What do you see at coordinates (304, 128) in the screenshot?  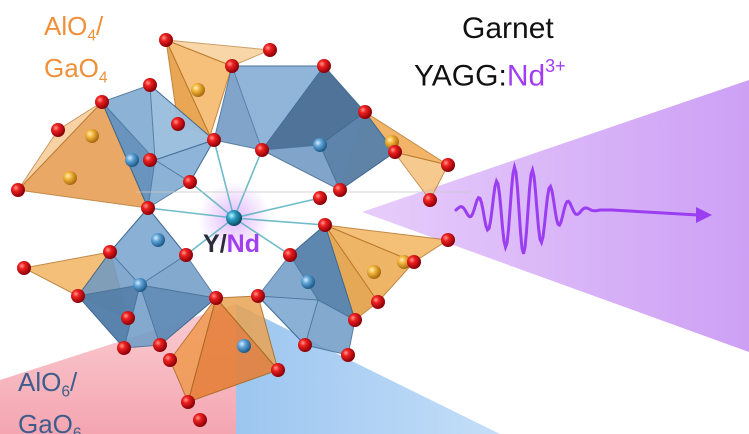 I see `octahedron-upper-right` at bounding box center [304, 128].